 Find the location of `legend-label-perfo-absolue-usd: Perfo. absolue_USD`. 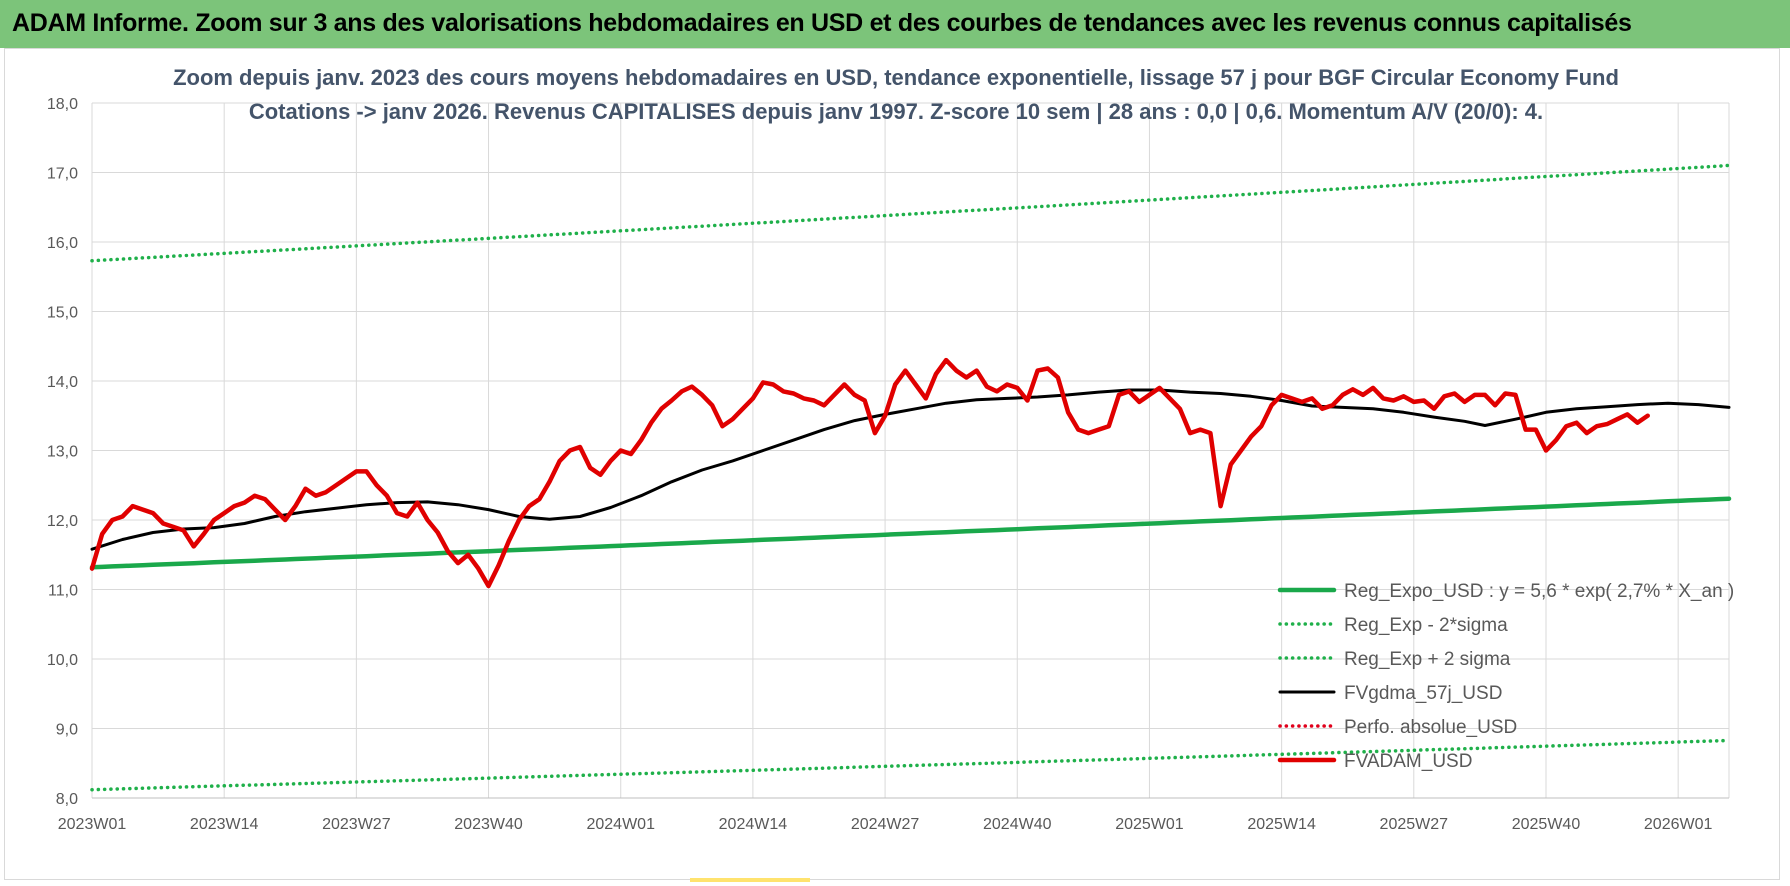

legend-label-perfo-absolue-usd: Perfo. absolue_USD is located at coordinates (1430, 727).